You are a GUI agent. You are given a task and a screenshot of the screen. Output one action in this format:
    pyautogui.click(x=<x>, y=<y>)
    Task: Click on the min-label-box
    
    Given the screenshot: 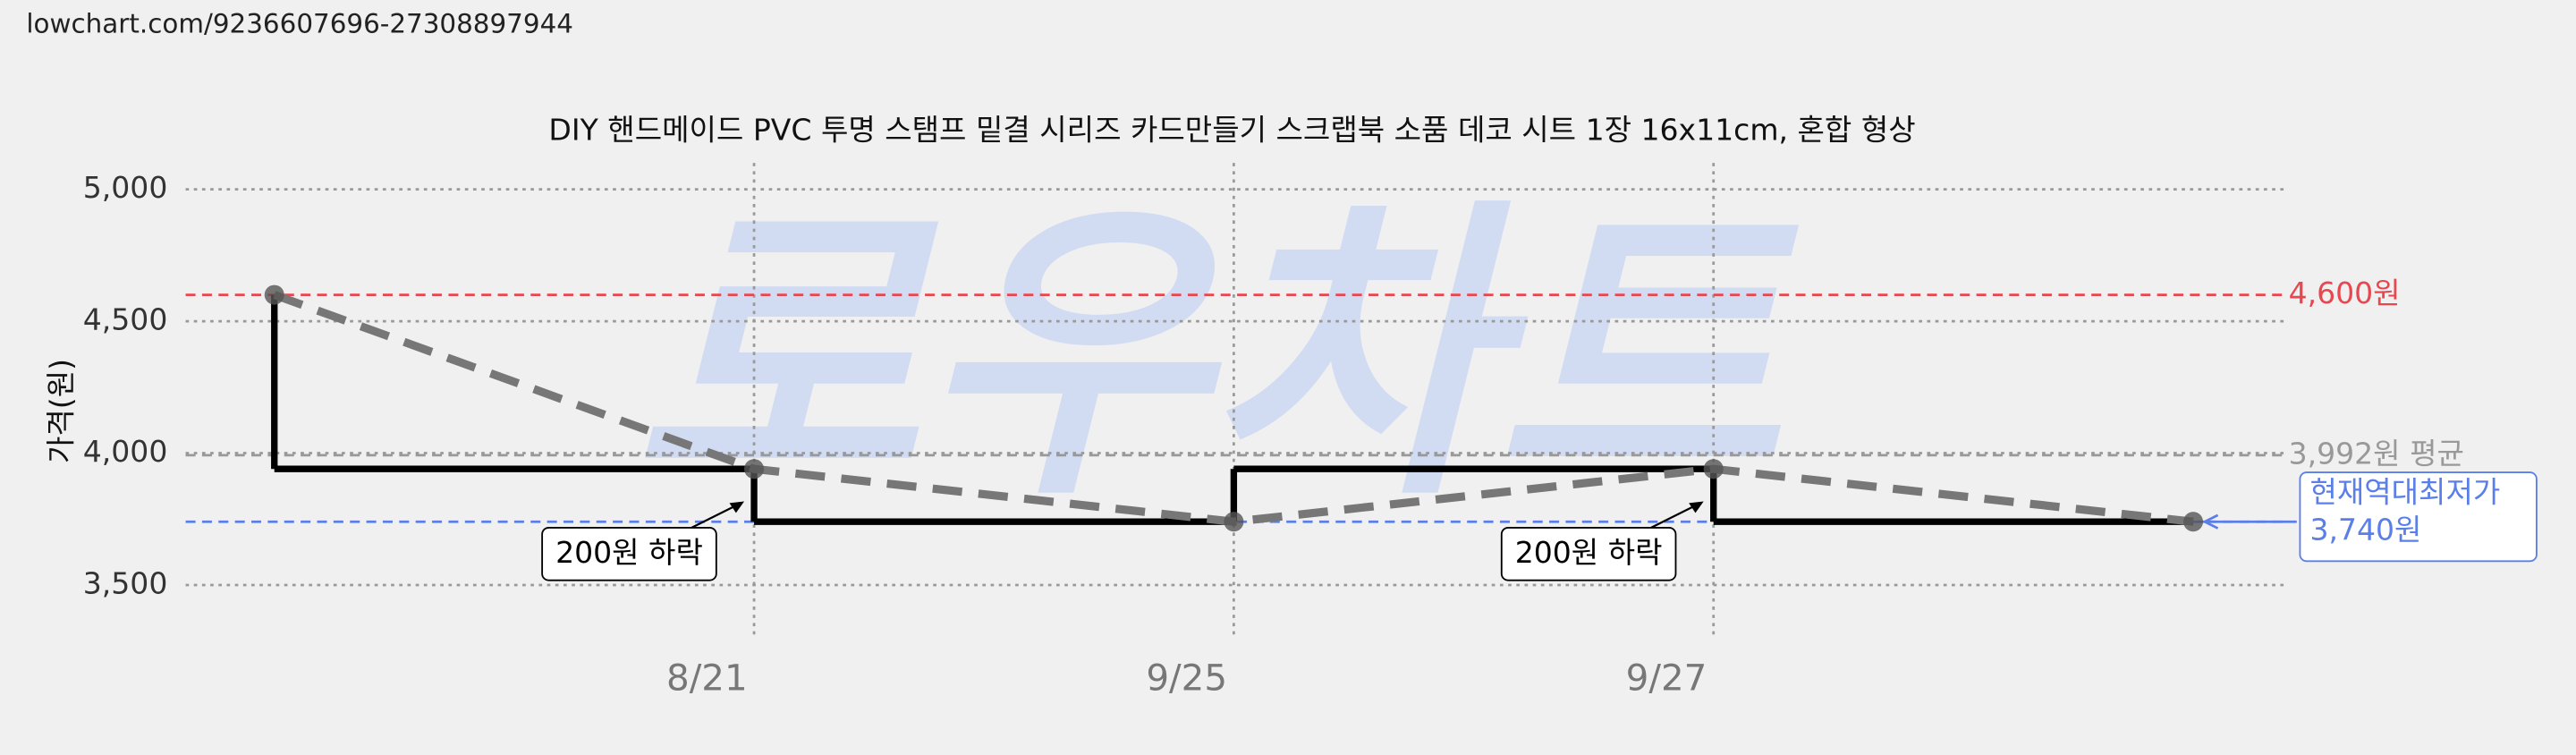 What is the action you would take?
    pyautogui.click(x=2418, y=517)
    